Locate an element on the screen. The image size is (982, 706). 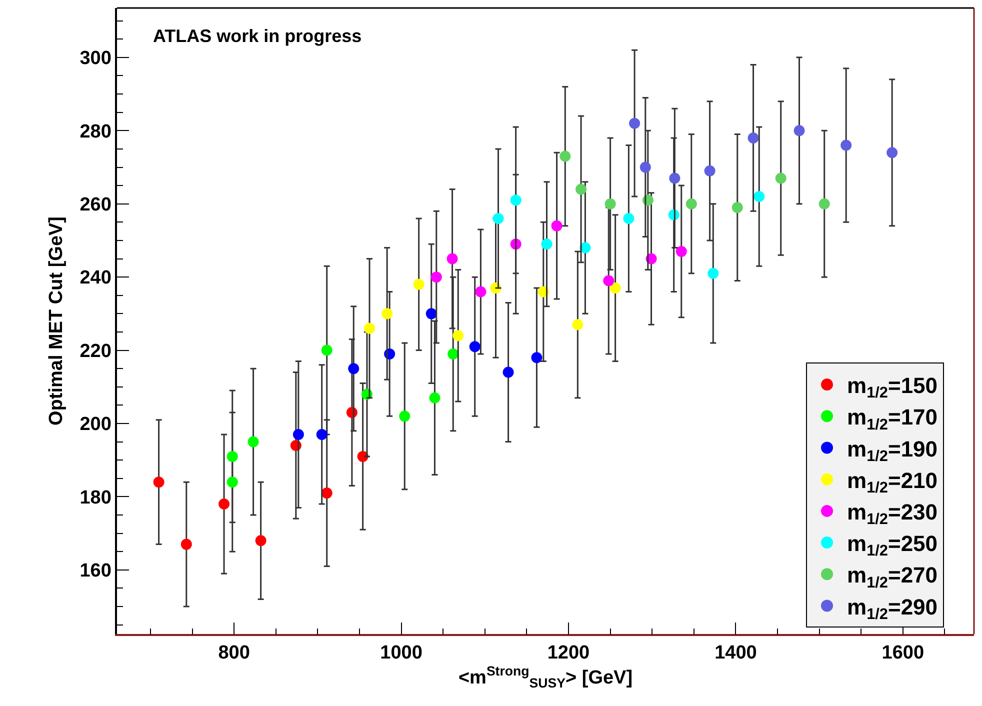
y-tick-label: 260 is located at coordinates (96, 205).